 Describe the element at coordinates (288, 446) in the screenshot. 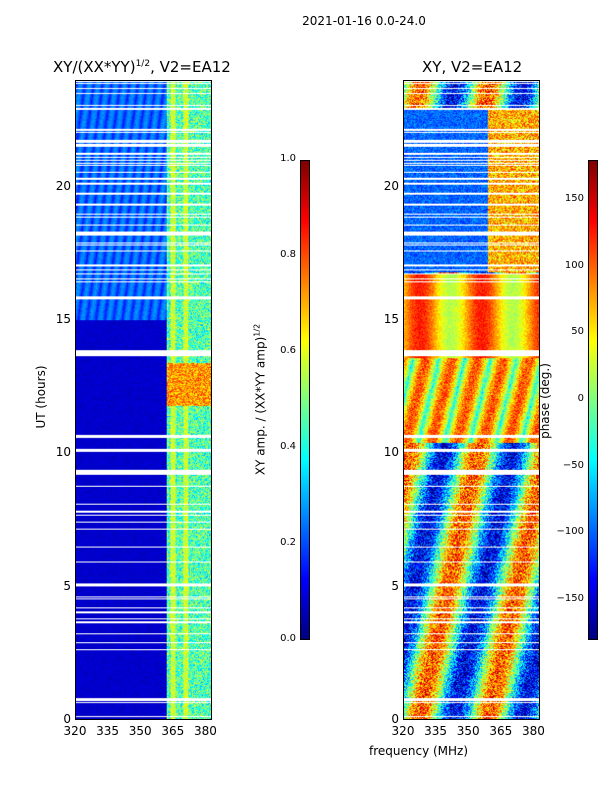

I see `colorbar-tick-label: 0.4` at that location.